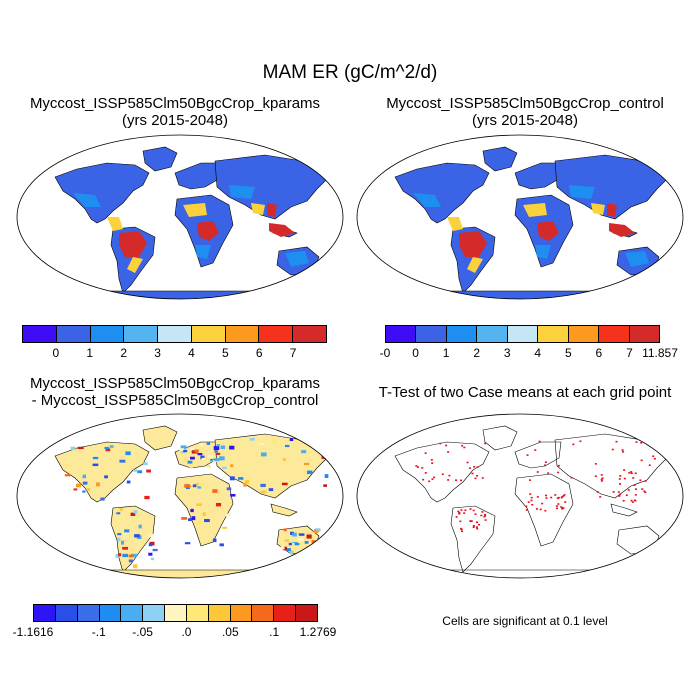 This screenshot has width=700, height=700. Describe the element at coordinates (191, 353) in the screenshot. I see `colorbar-tick-label: 4` at that location.